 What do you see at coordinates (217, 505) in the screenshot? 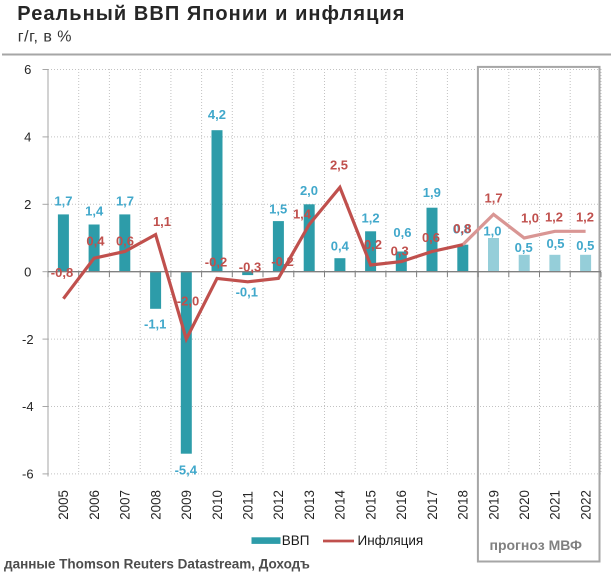
I see `svg-text: 2010` at bounding box center [217, 505].